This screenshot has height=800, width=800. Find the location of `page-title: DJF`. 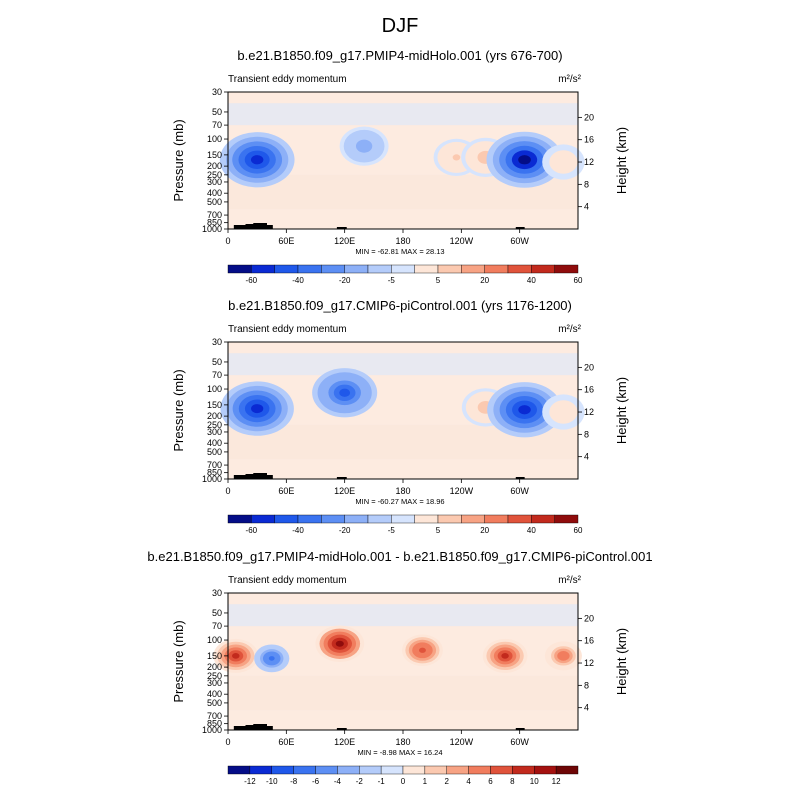

page-title: DJF is located at coordinates (400, 26).